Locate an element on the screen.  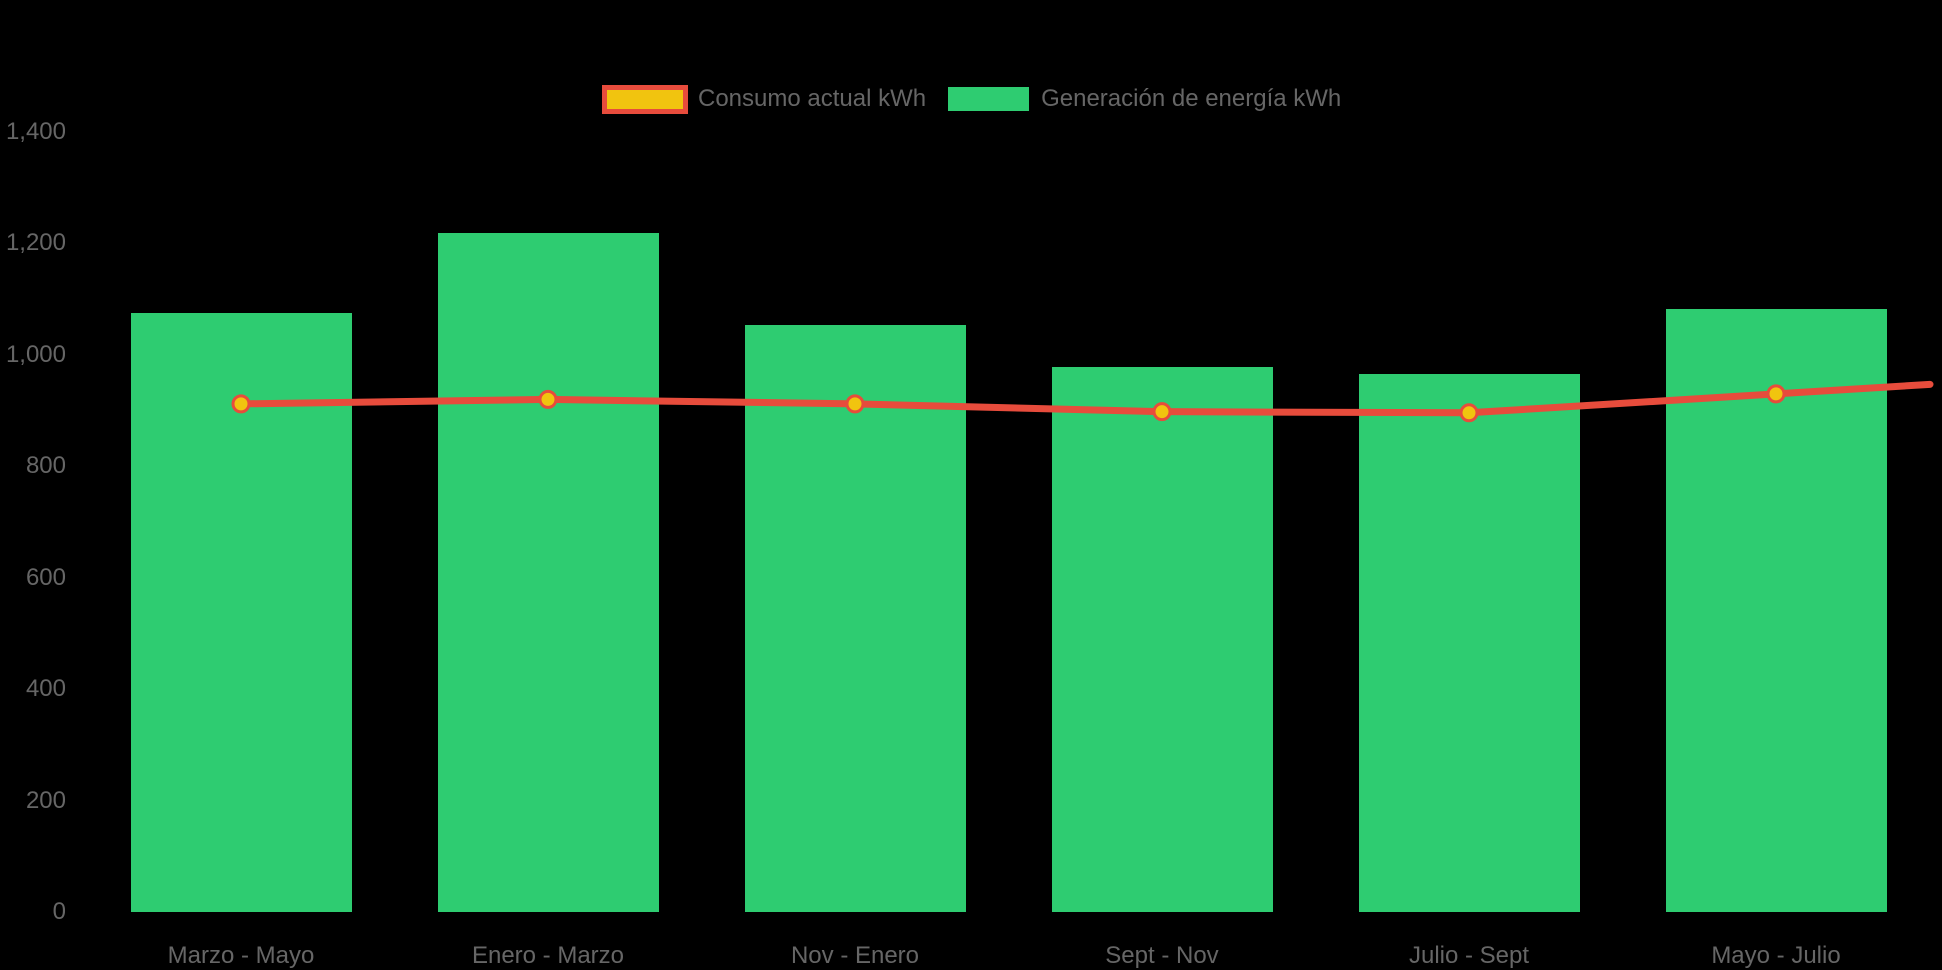
legend-swatch-consumo-actual is located at coordinates (645, 99).